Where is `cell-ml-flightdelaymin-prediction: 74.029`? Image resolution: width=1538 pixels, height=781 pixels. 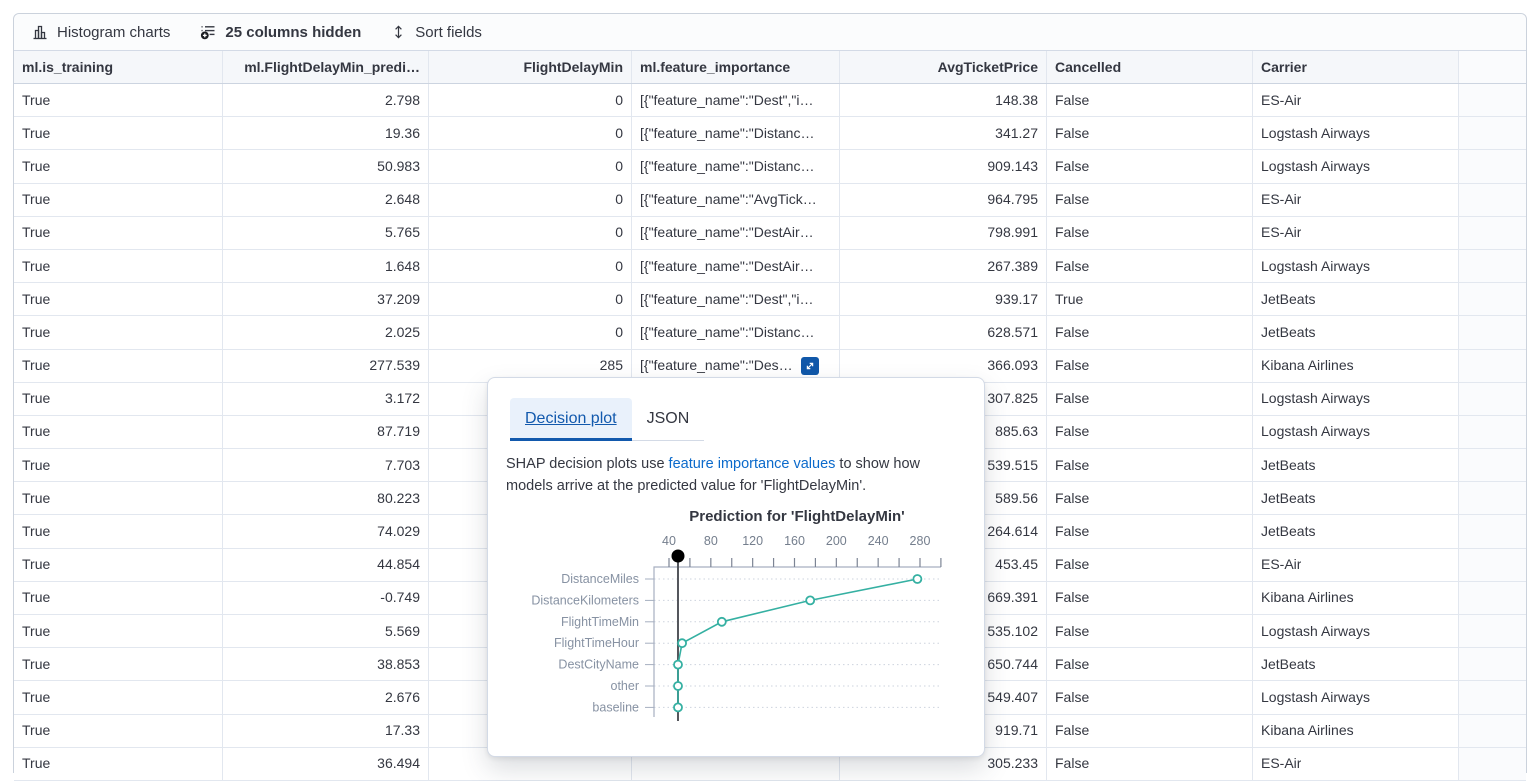 cell-ml-flightdelaymin-prediction: 74.029 is located at coordinates (326, 531).